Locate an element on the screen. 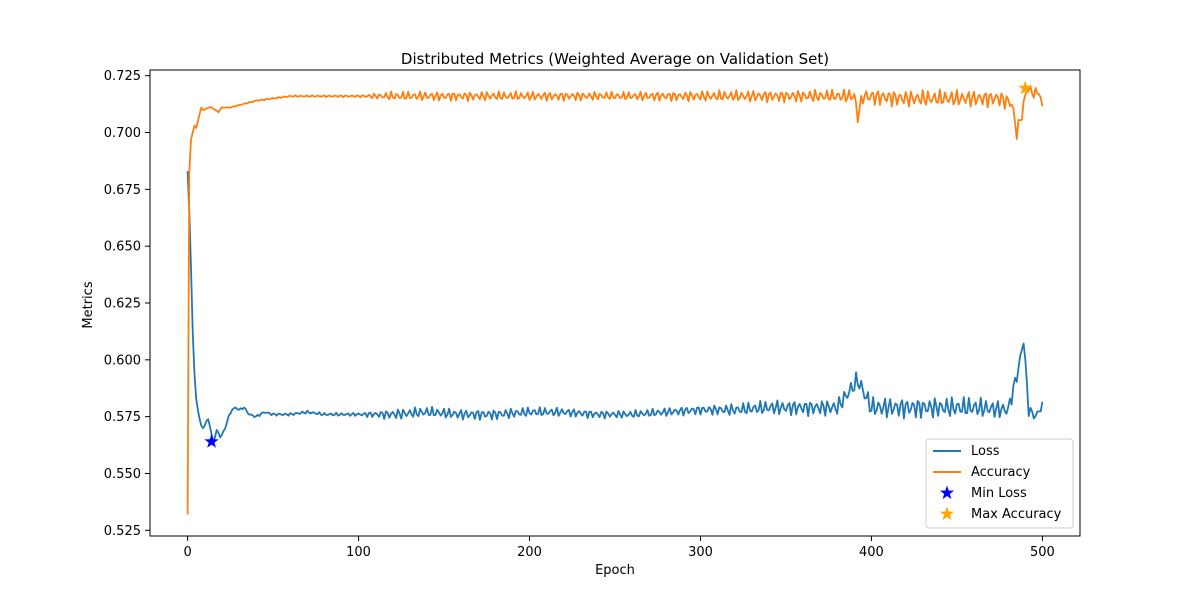  marker-min-loss is located at coordinates (211, 441).